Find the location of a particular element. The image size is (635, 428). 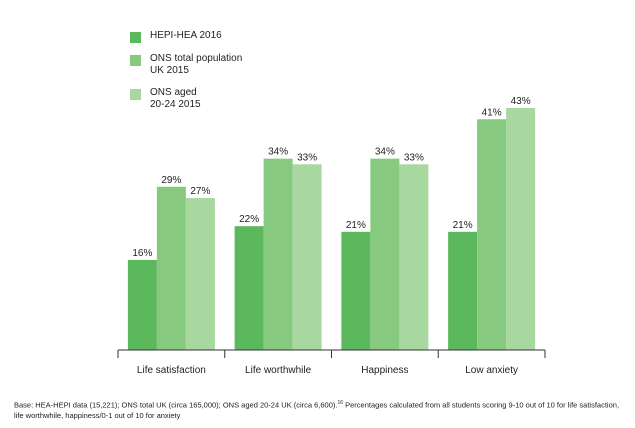

x-tick-label-happiness: Happiness is located at coordinates (384, 370).